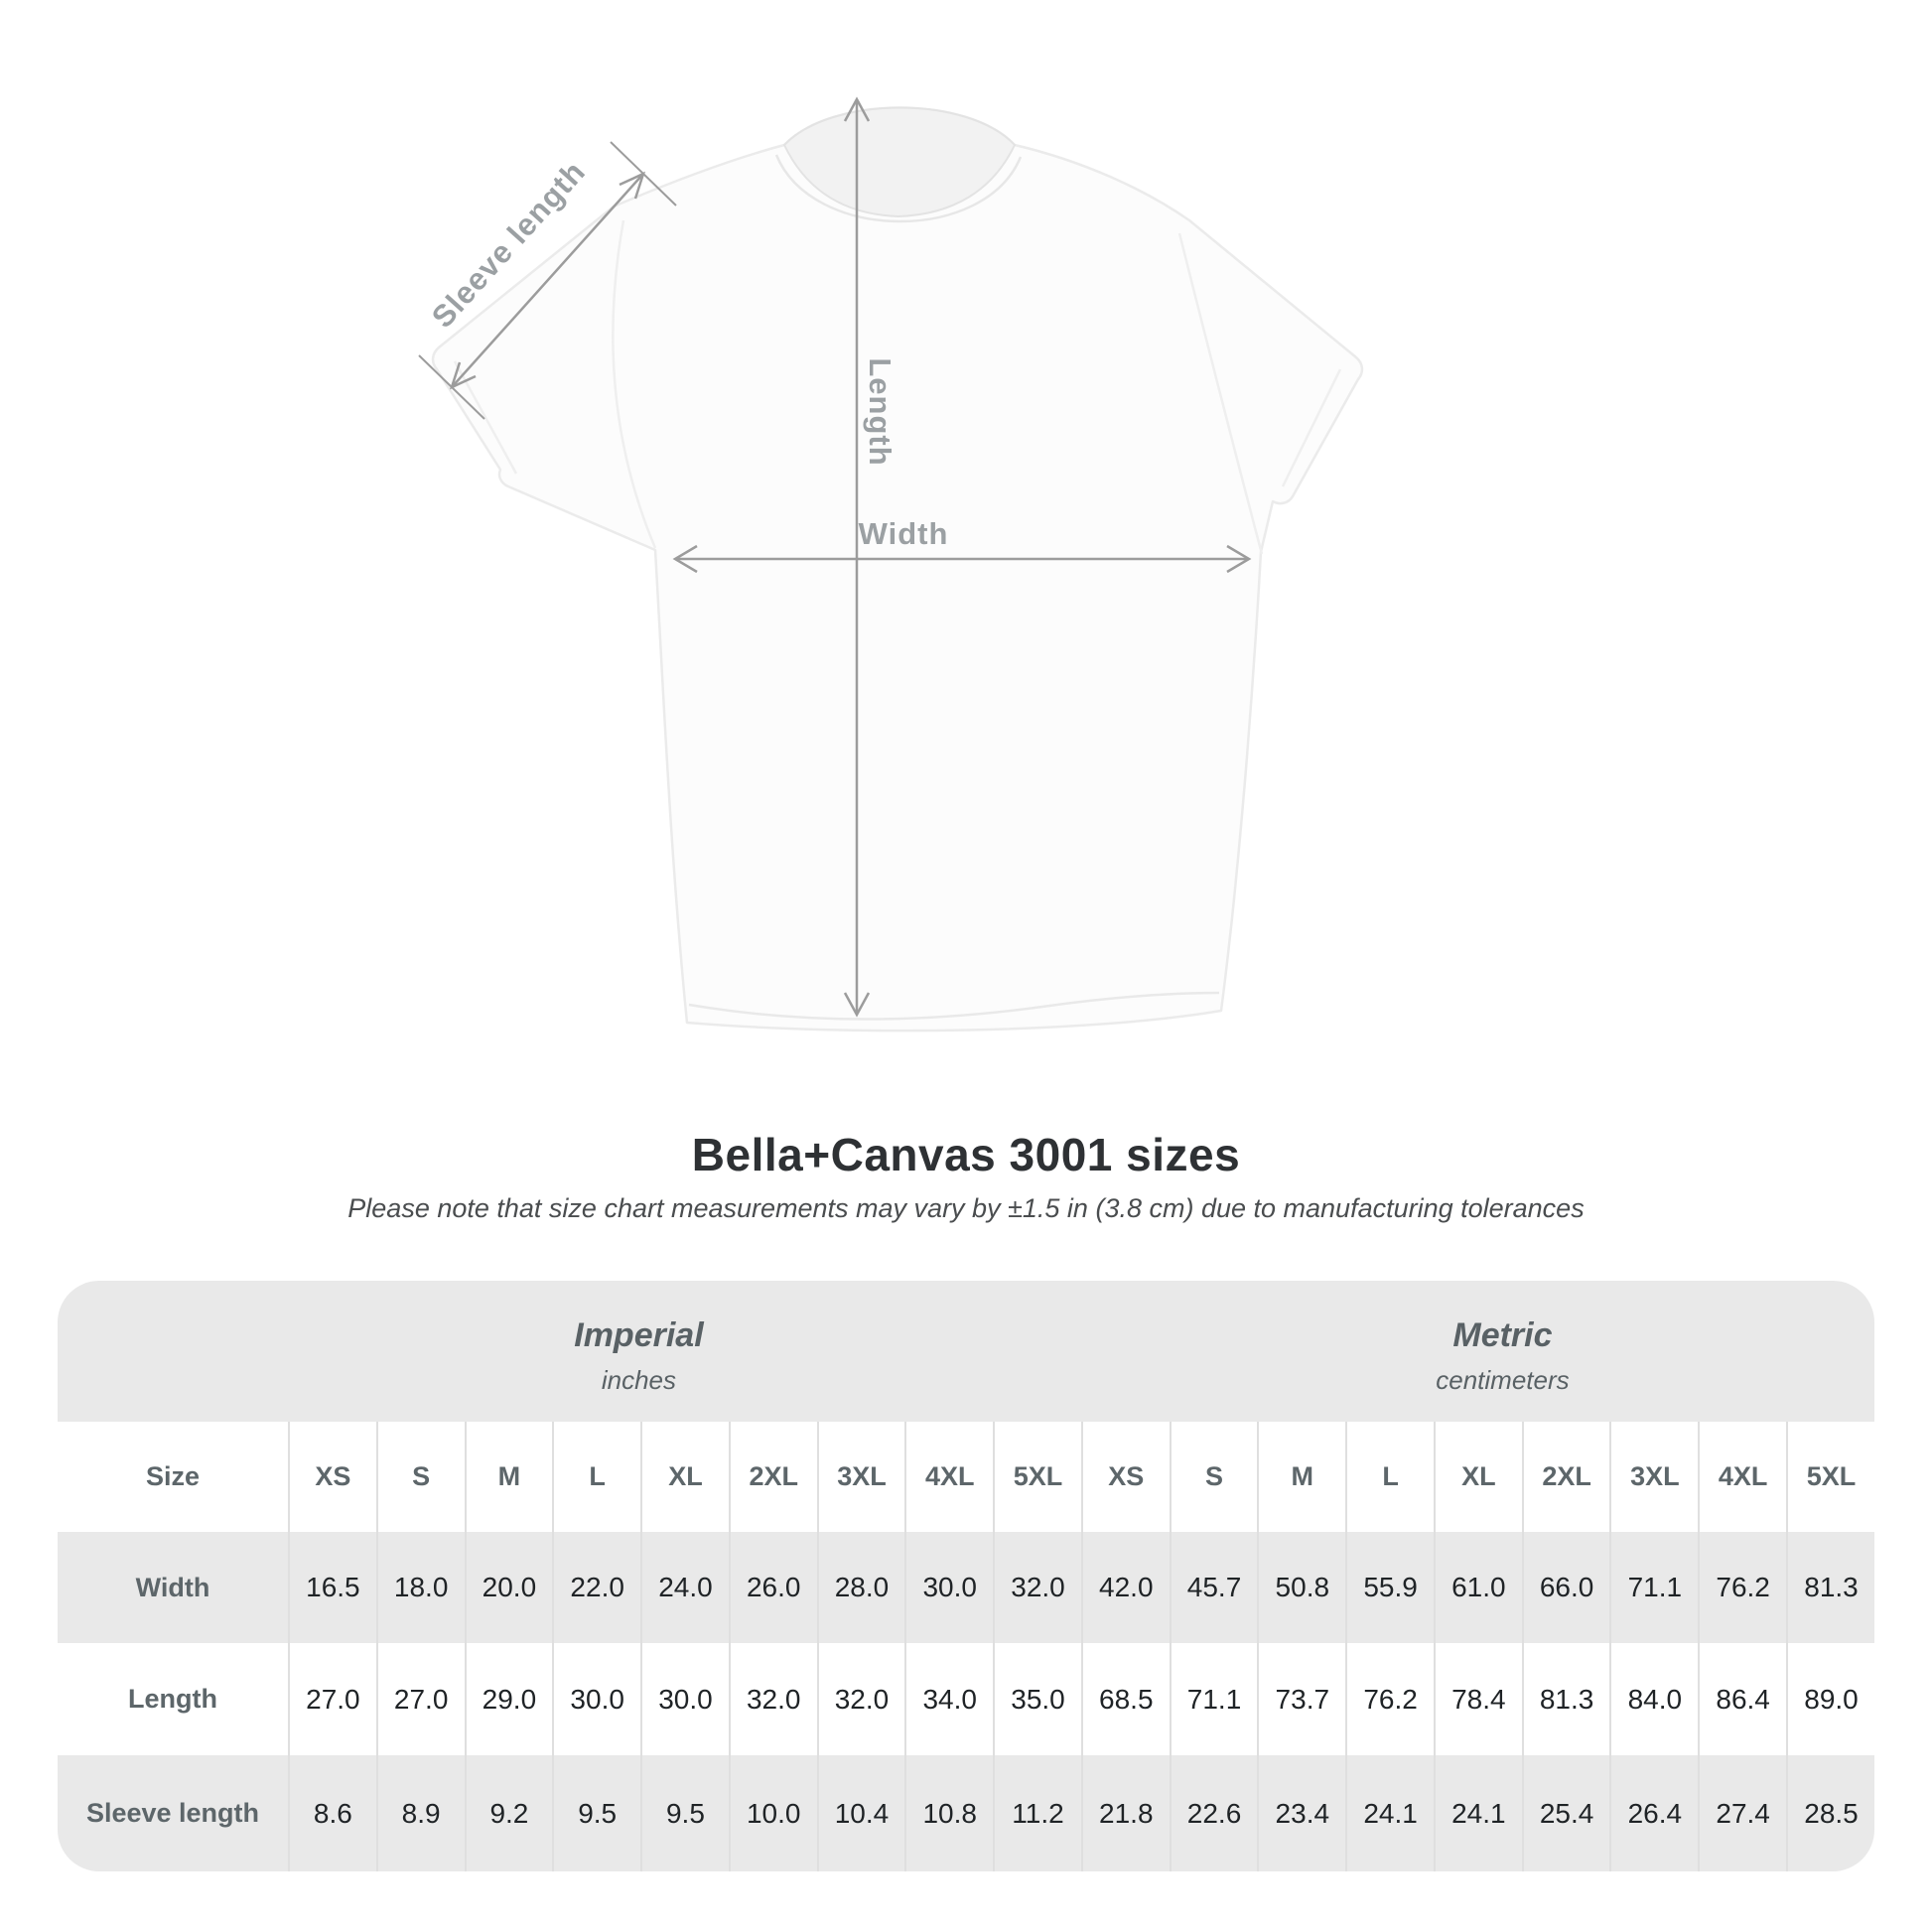  Describe the element at coordinates (639, 1380) in the screenshot. I see `unit-group-unit: inches` at that location.